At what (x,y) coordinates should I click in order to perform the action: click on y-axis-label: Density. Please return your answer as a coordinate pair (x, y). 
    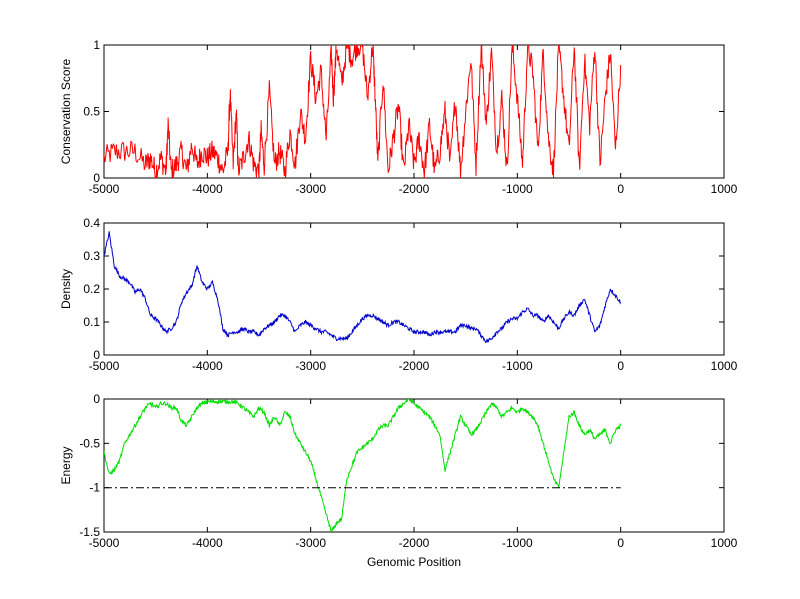
    Looking at the image, I should click on (66, 289).